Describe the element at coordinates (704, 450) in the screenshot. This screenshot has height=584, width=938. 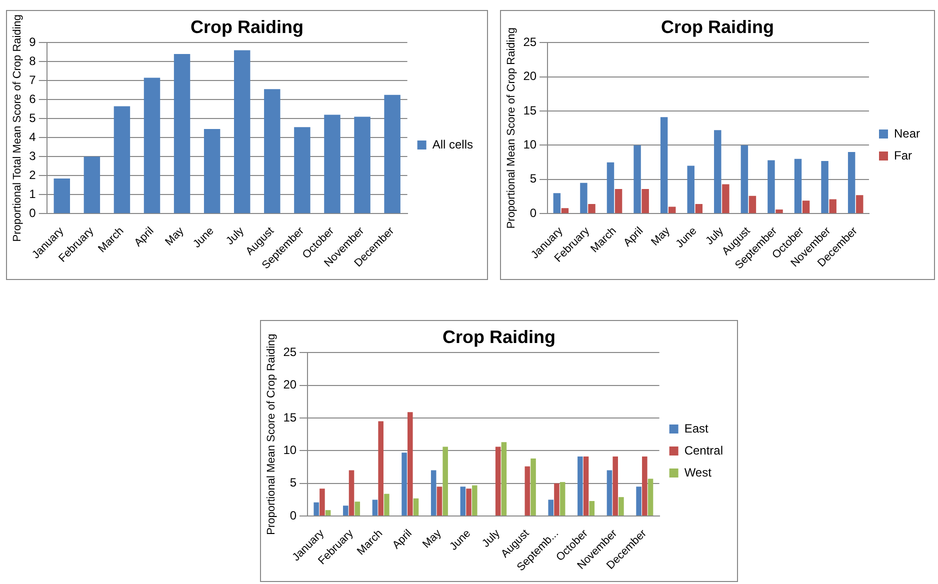
I see `legend-label: Central` at that location.